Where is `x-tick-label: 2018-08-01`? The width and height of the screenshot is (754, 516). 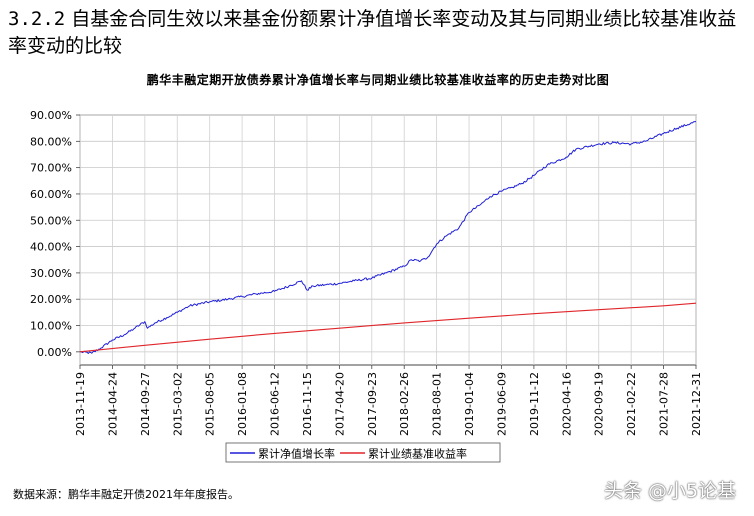
x-tick-label: 2018-08-01 is located at coordinates (437, 404).